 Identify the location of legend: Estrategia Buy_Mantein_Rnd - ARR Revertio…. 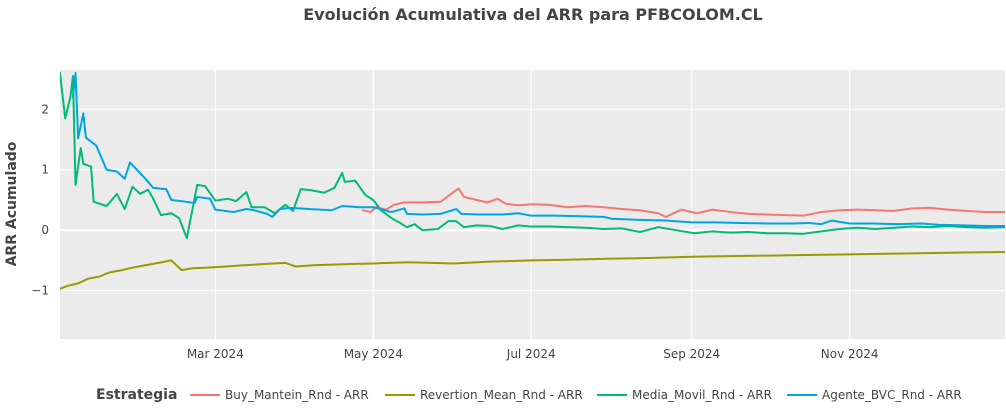
(529, 395).